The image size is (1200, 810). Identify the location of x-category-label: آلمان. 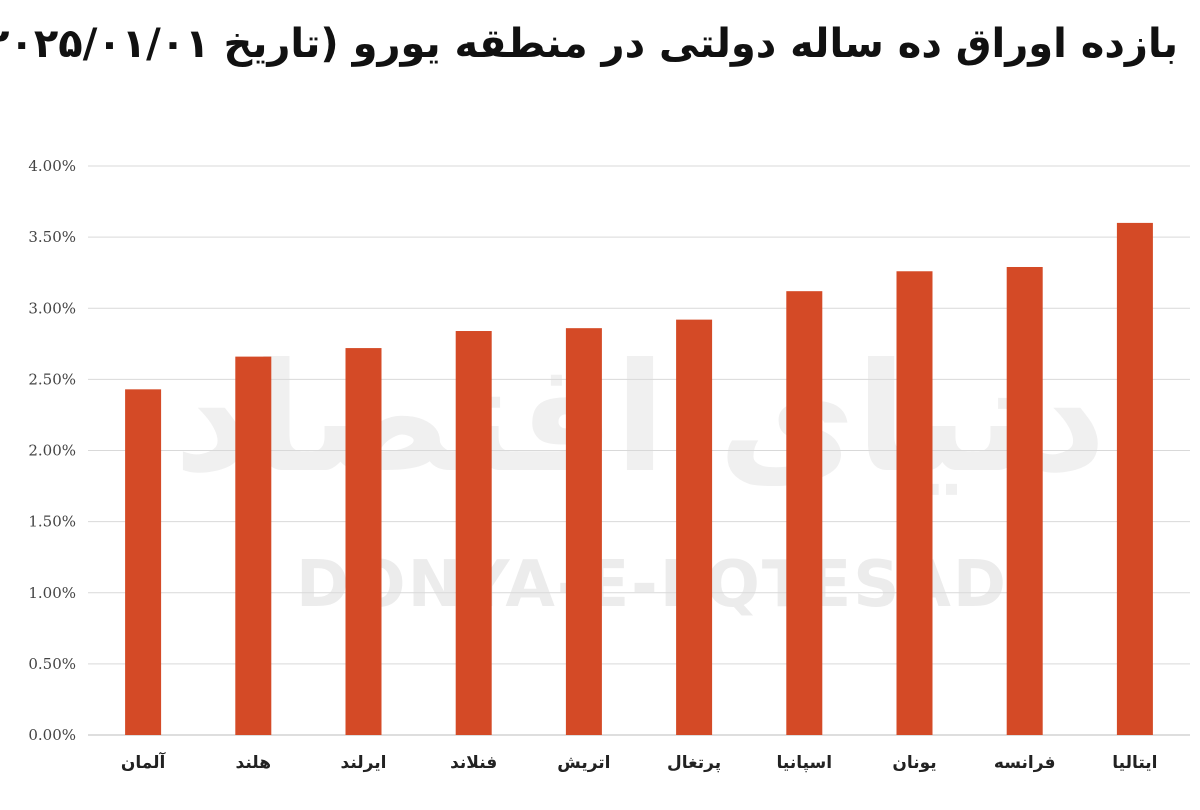
(144, 762).